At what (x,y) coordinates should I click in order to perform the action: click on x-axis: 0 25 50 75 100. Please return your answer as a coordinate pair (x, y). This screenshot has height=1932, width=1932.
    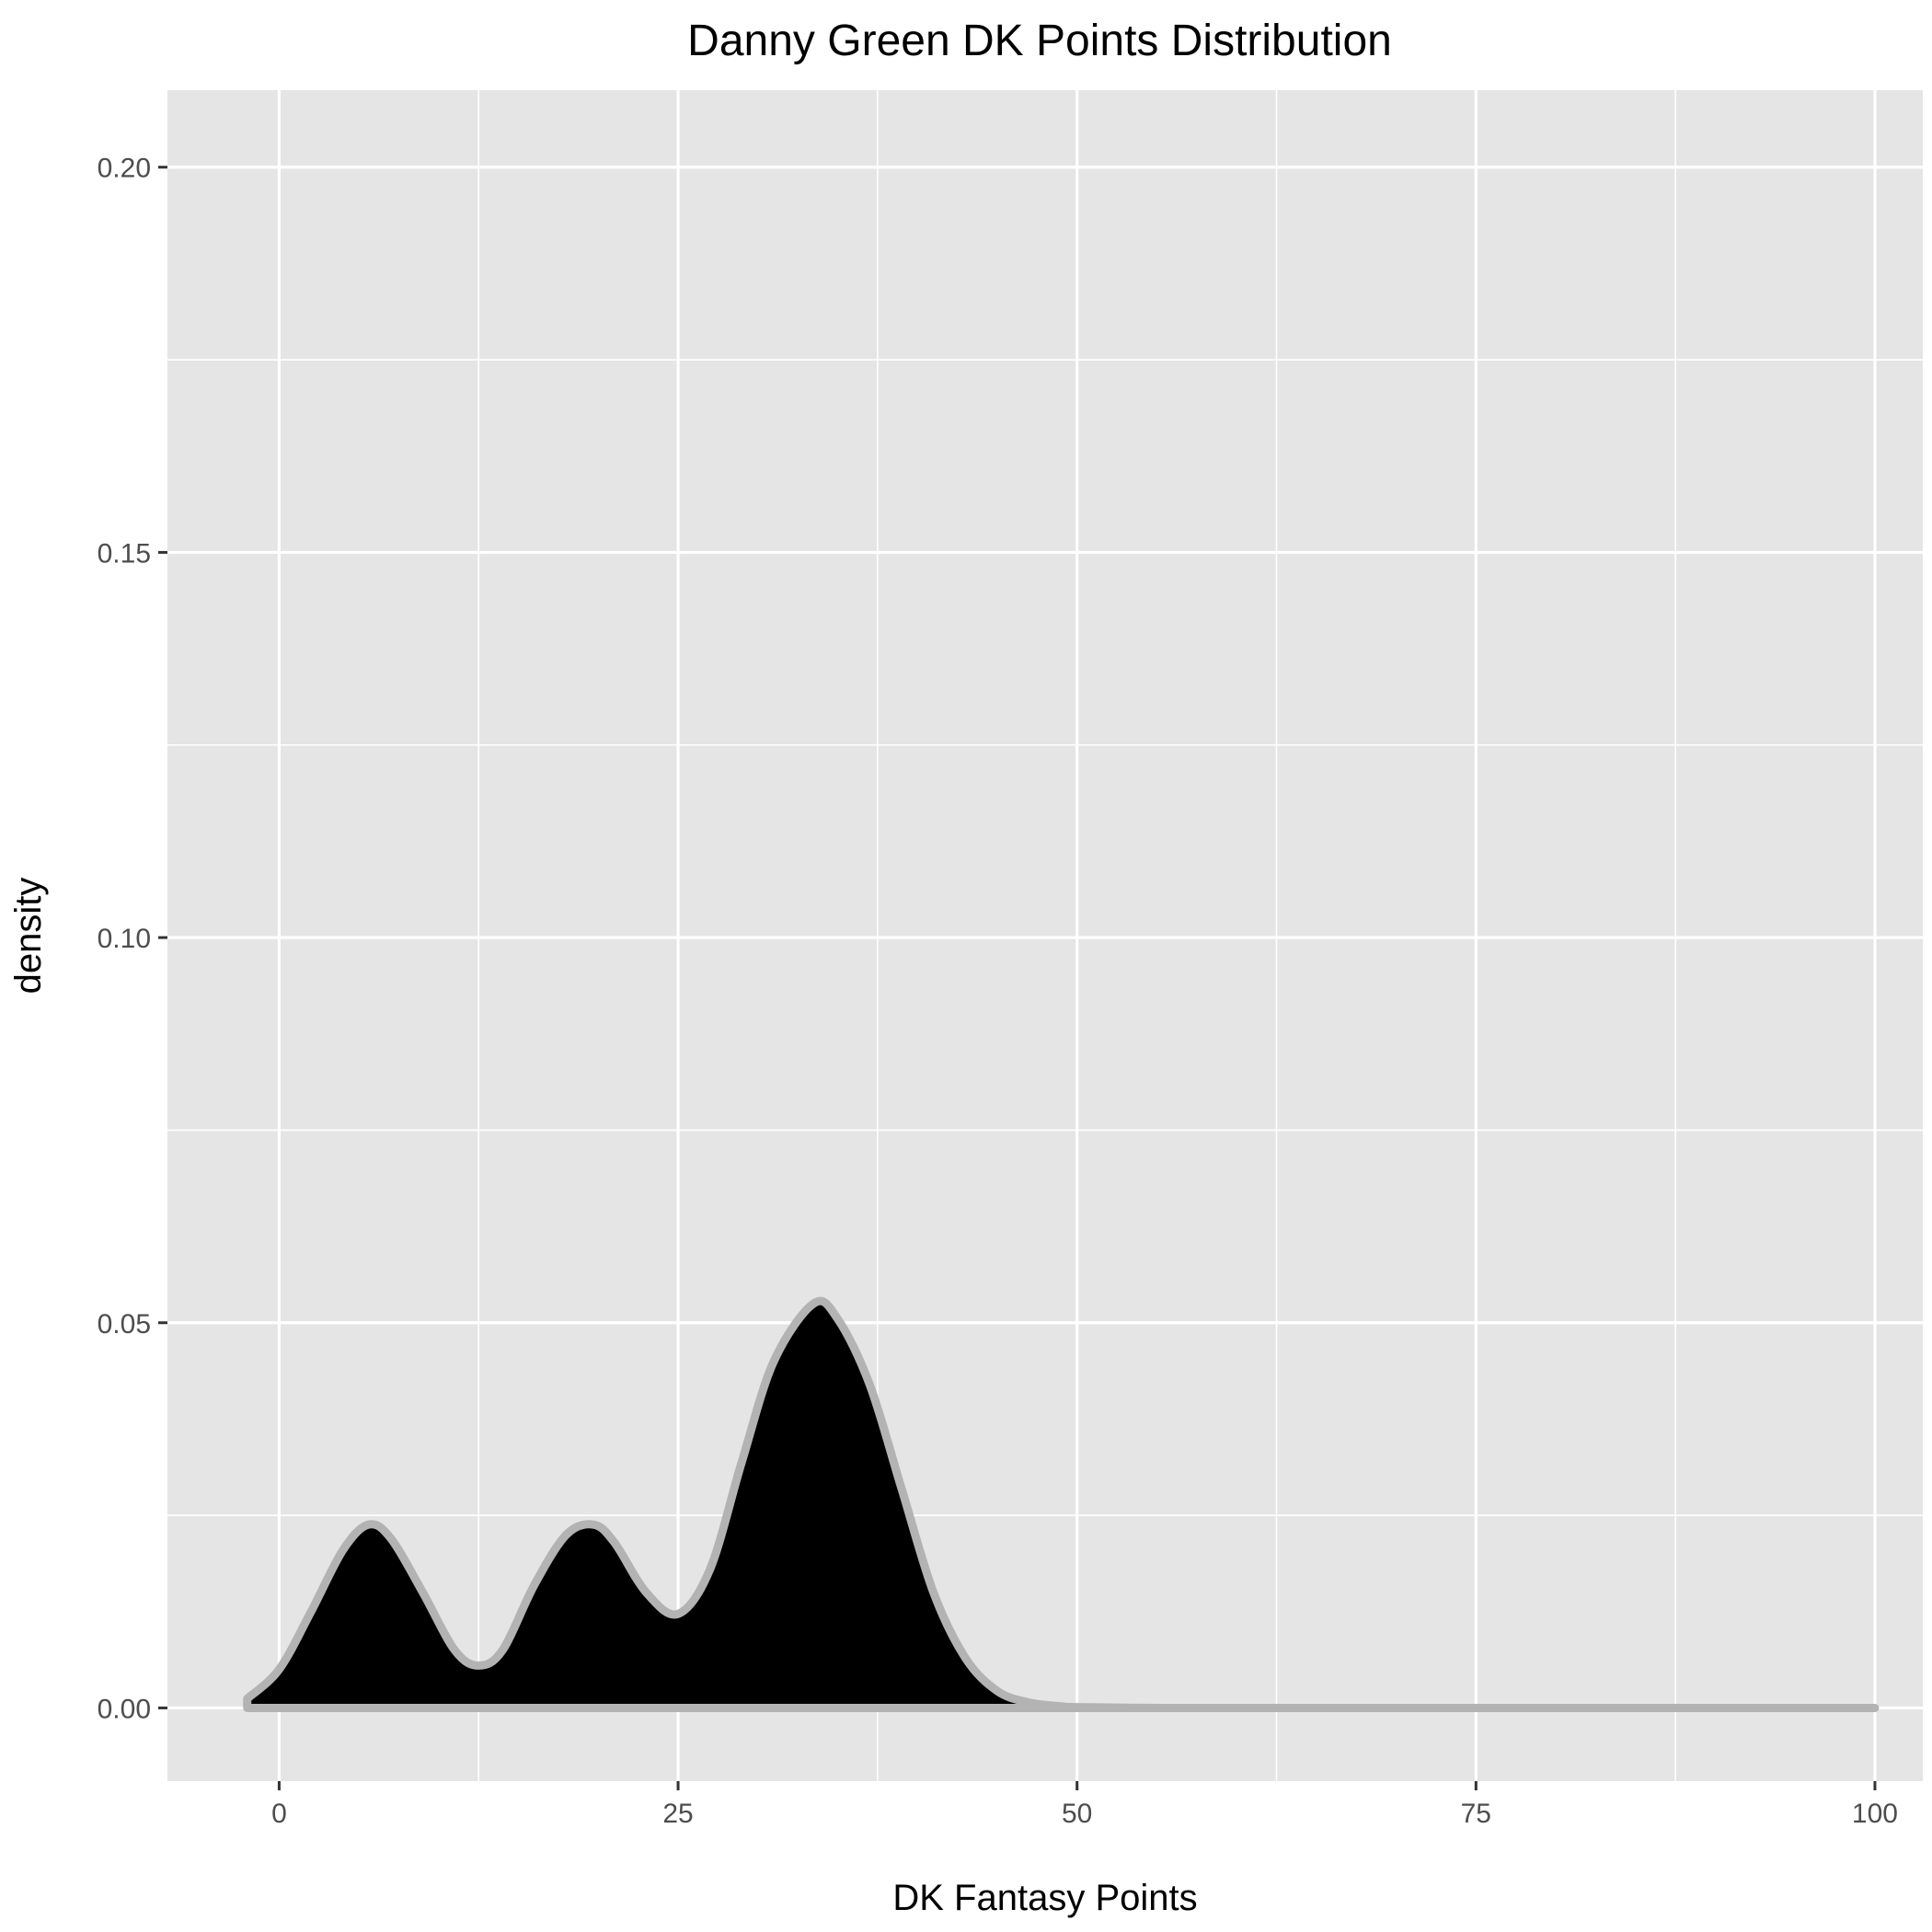
    Looking at the image, I should click on (1084, 1805).